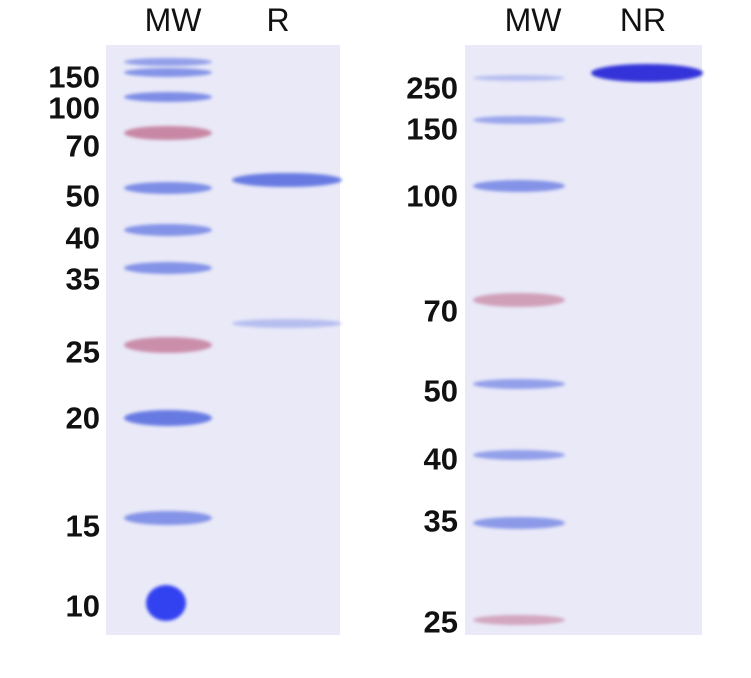 This screenshot has height=678, width=751. Describe the element at coordinates (643, 20) in the screenshot. I see `right-header-nr: NR` at that location.